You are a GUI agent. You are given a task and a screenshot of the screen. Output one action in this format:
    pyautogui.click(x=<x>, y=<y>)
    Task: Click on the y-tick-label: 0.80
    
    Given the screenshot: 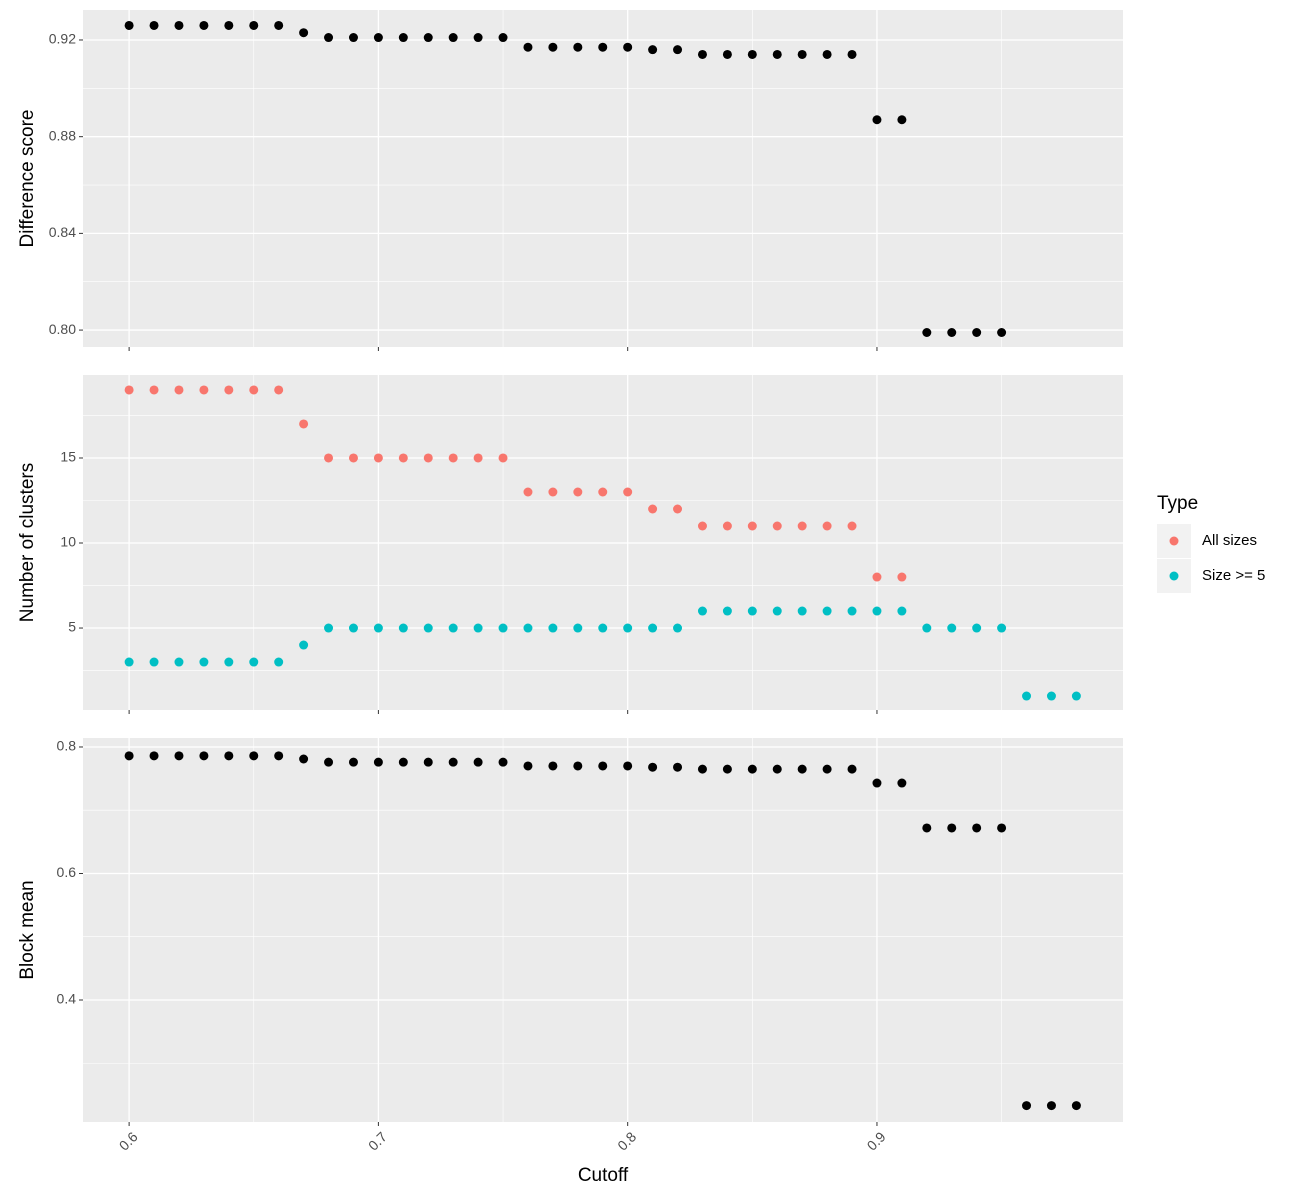 What is the action you would take?
    pyautogui.click(x=62, y=329)
    